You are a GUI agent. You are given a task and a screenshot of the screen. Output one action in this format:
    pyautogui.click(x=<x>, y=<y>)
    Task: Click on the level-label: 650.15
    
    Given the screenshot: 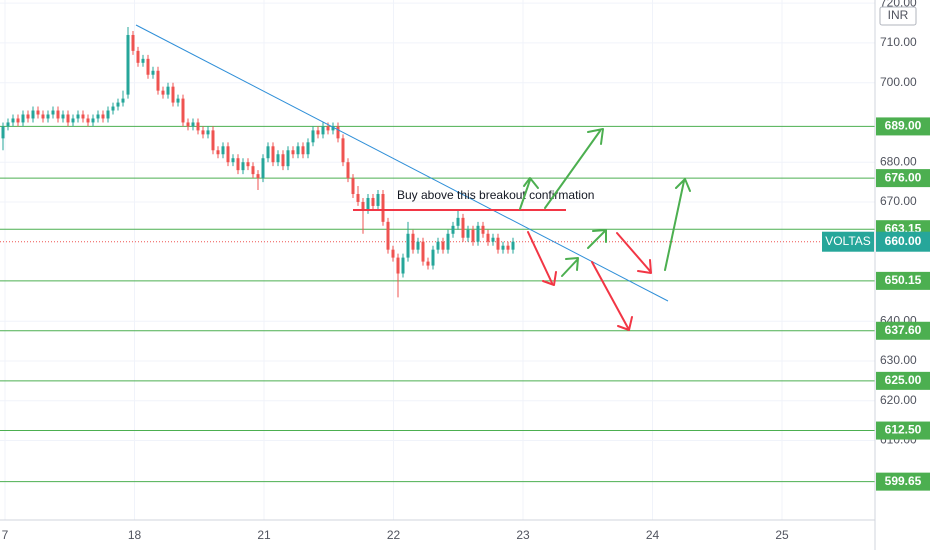 What is the action you would take?
    pyautogui.click(x=903, y=280)
    